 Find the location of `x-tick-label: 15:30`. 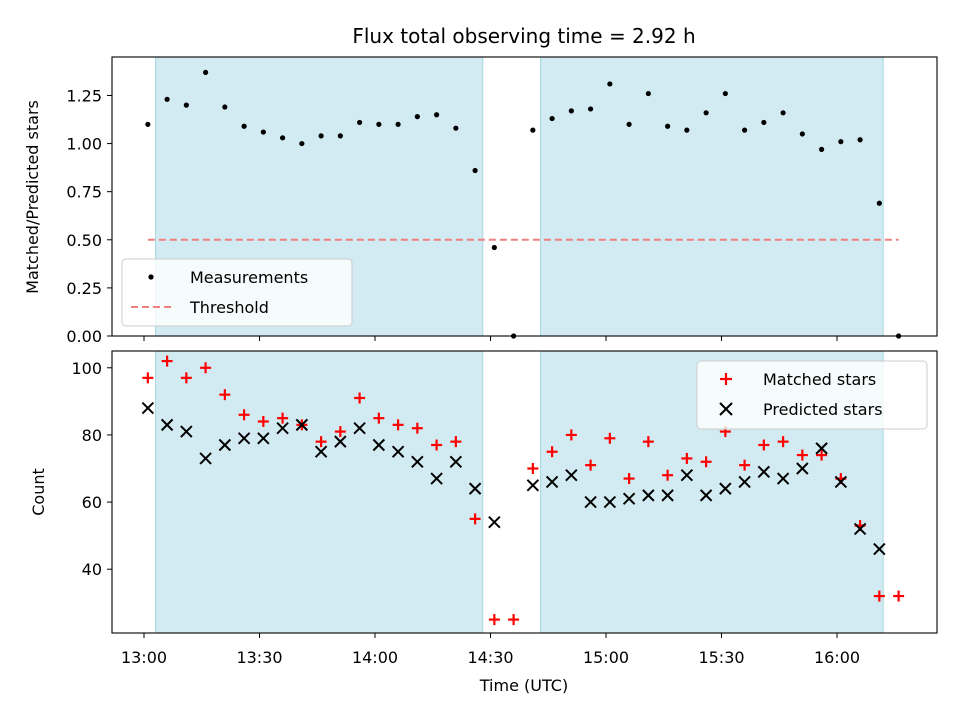

x-tick-label: 15:30 is located at coordinates (721, 657).